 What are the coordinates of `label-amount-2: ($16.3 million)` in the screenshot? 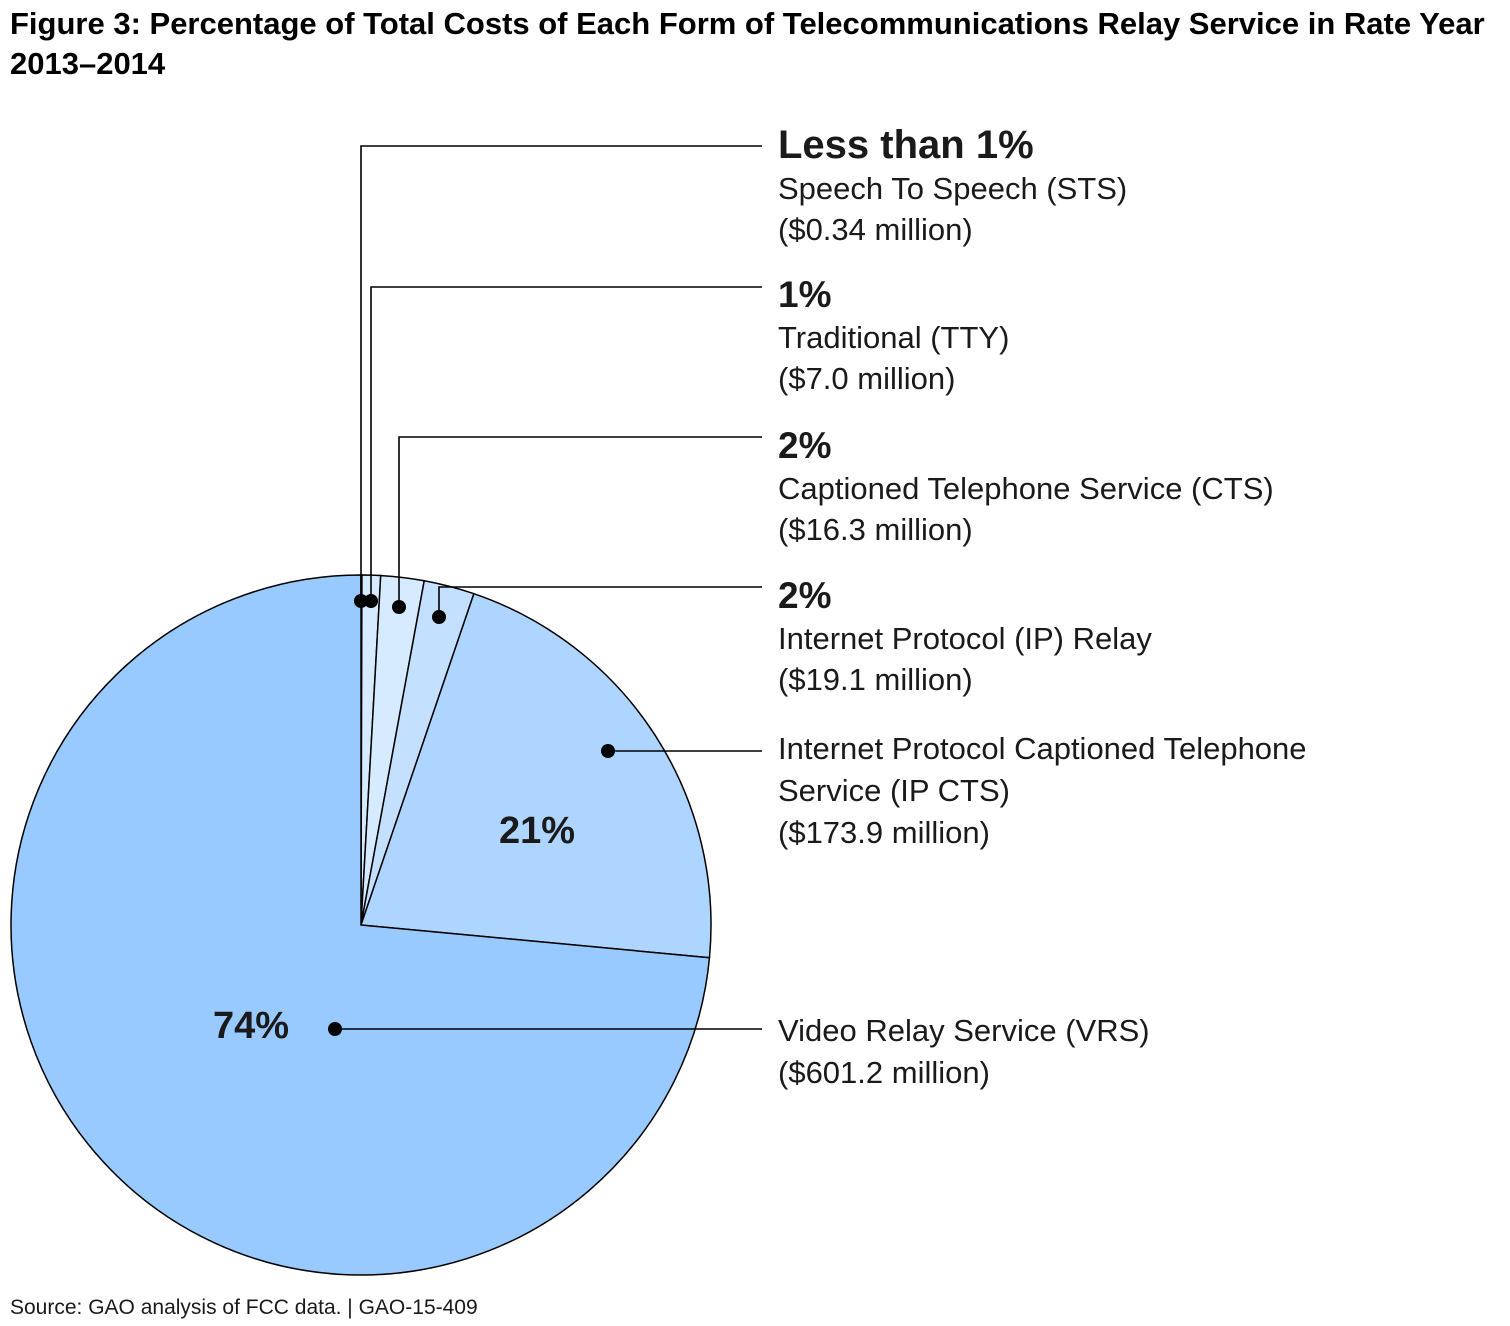 It's located at (875, 529).